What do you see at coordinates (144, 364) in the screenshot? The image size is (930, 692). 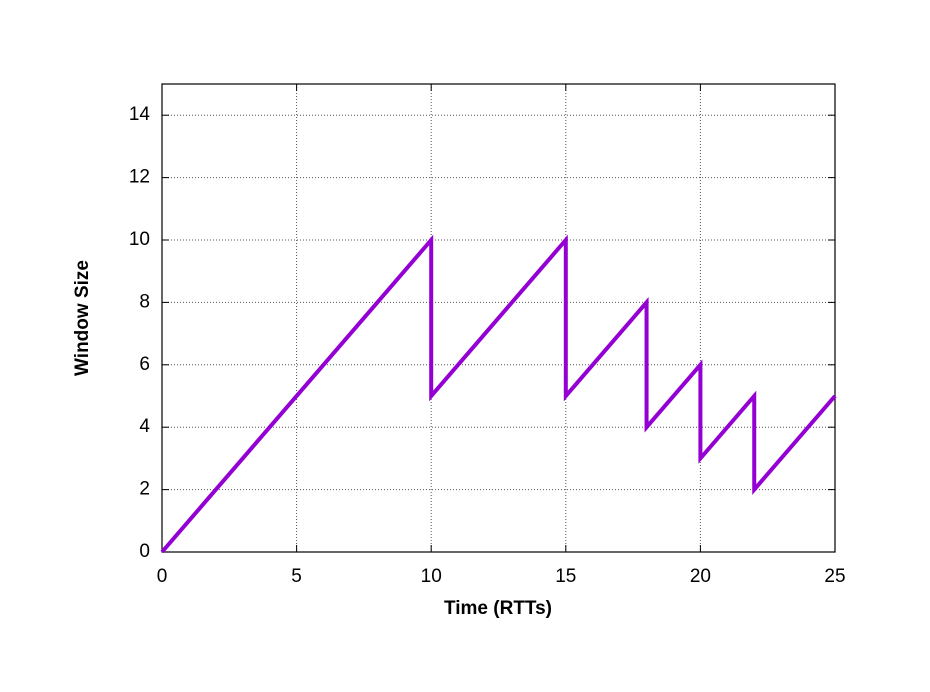 I see `y-tick-label: 6` at bounding box center [144, 364].